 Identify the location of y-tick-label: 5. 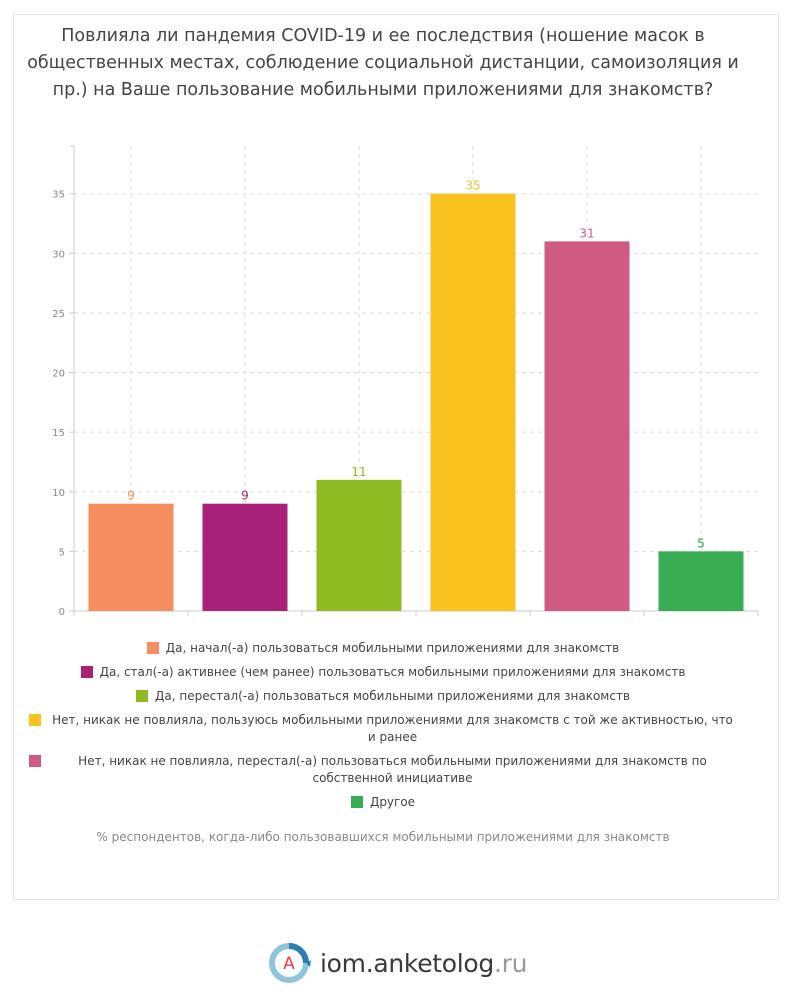
(62, 552).